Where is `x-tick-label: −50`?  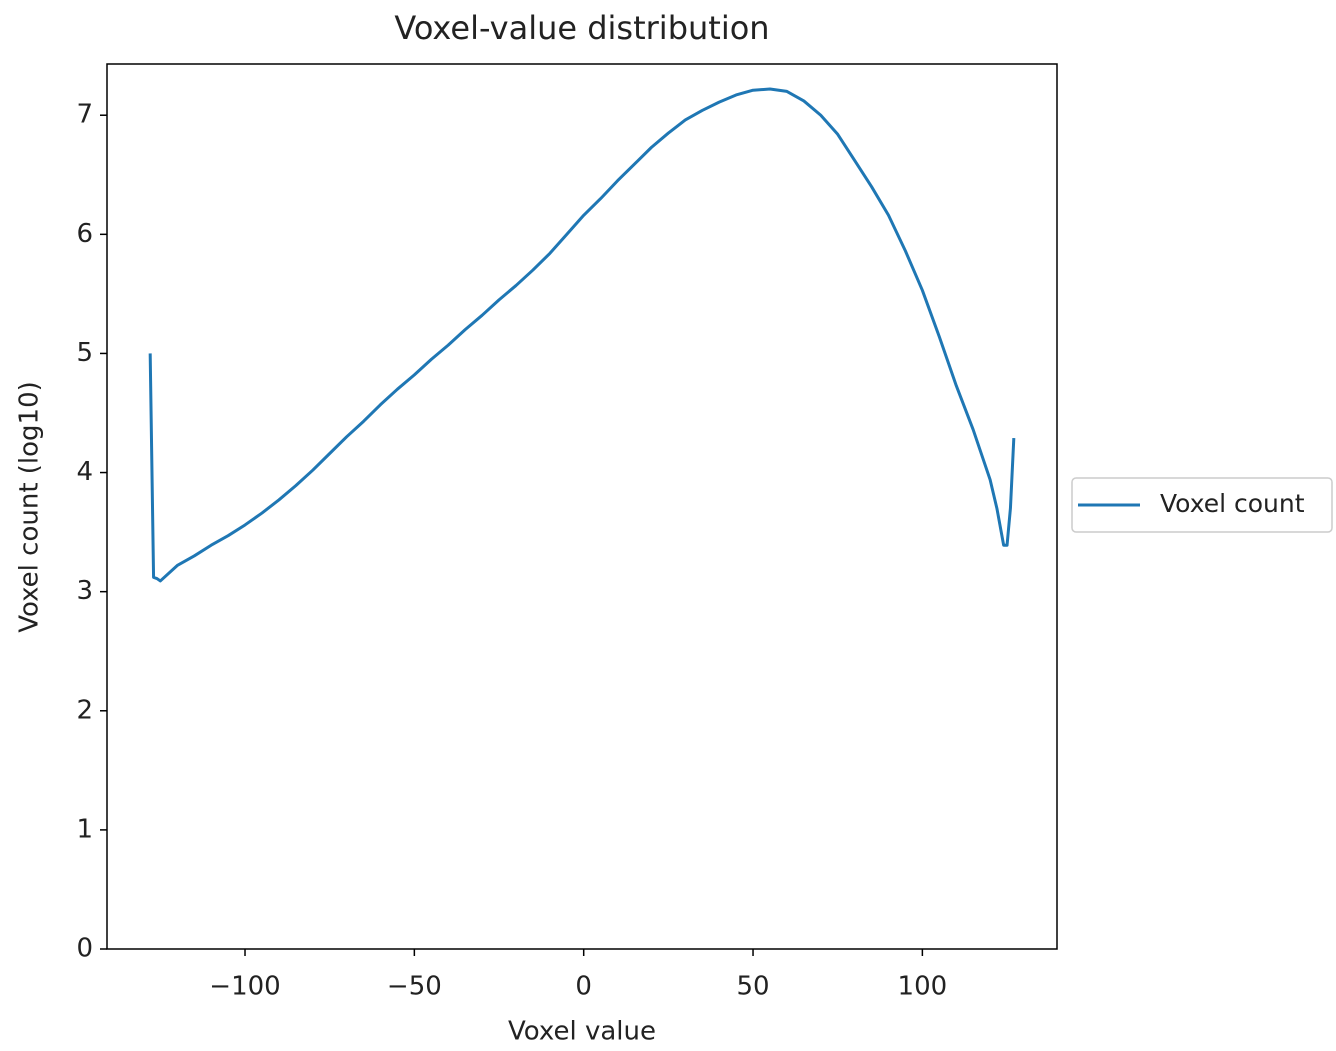 x-tick-label: −50 is located at coordinates (414, 987).